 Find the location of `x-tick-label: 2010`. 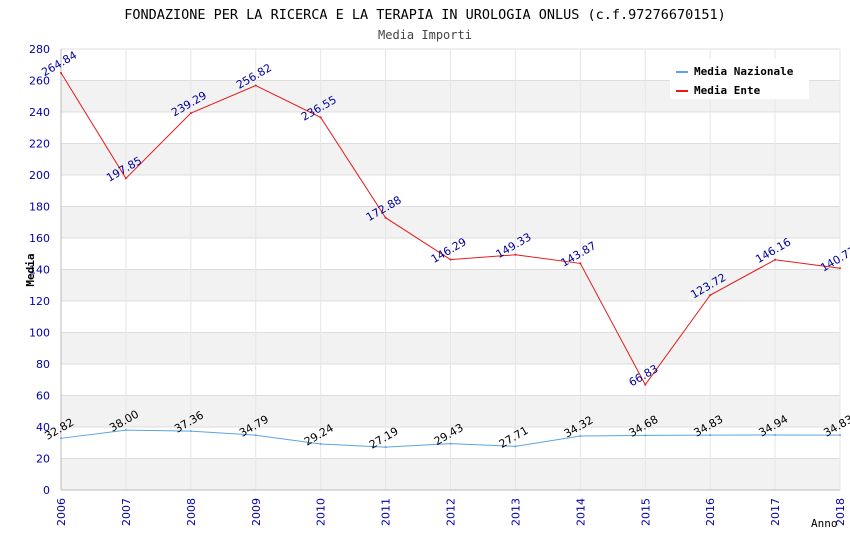

x-tick-label: 2010 is located at coordinates (321, 512).